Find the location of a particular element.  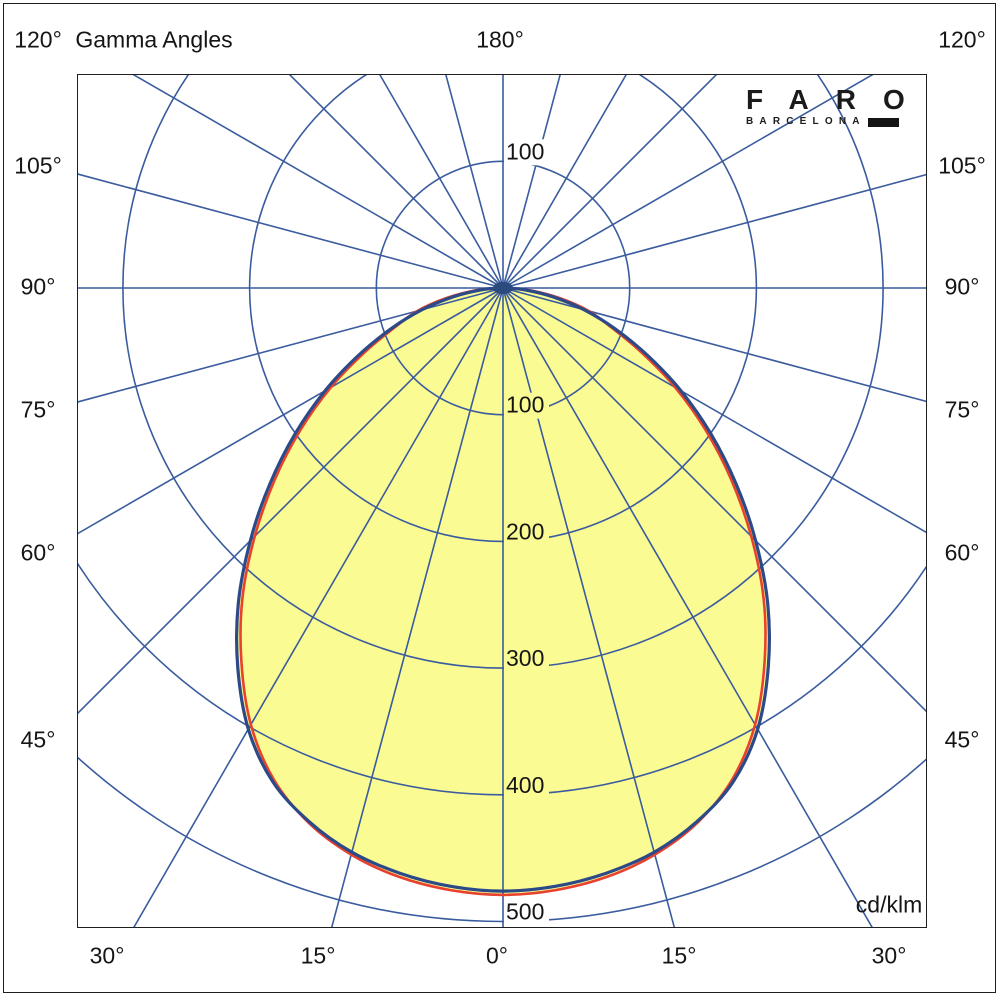

radial-label-down-400: 400 is located at coordinates (525, 785).